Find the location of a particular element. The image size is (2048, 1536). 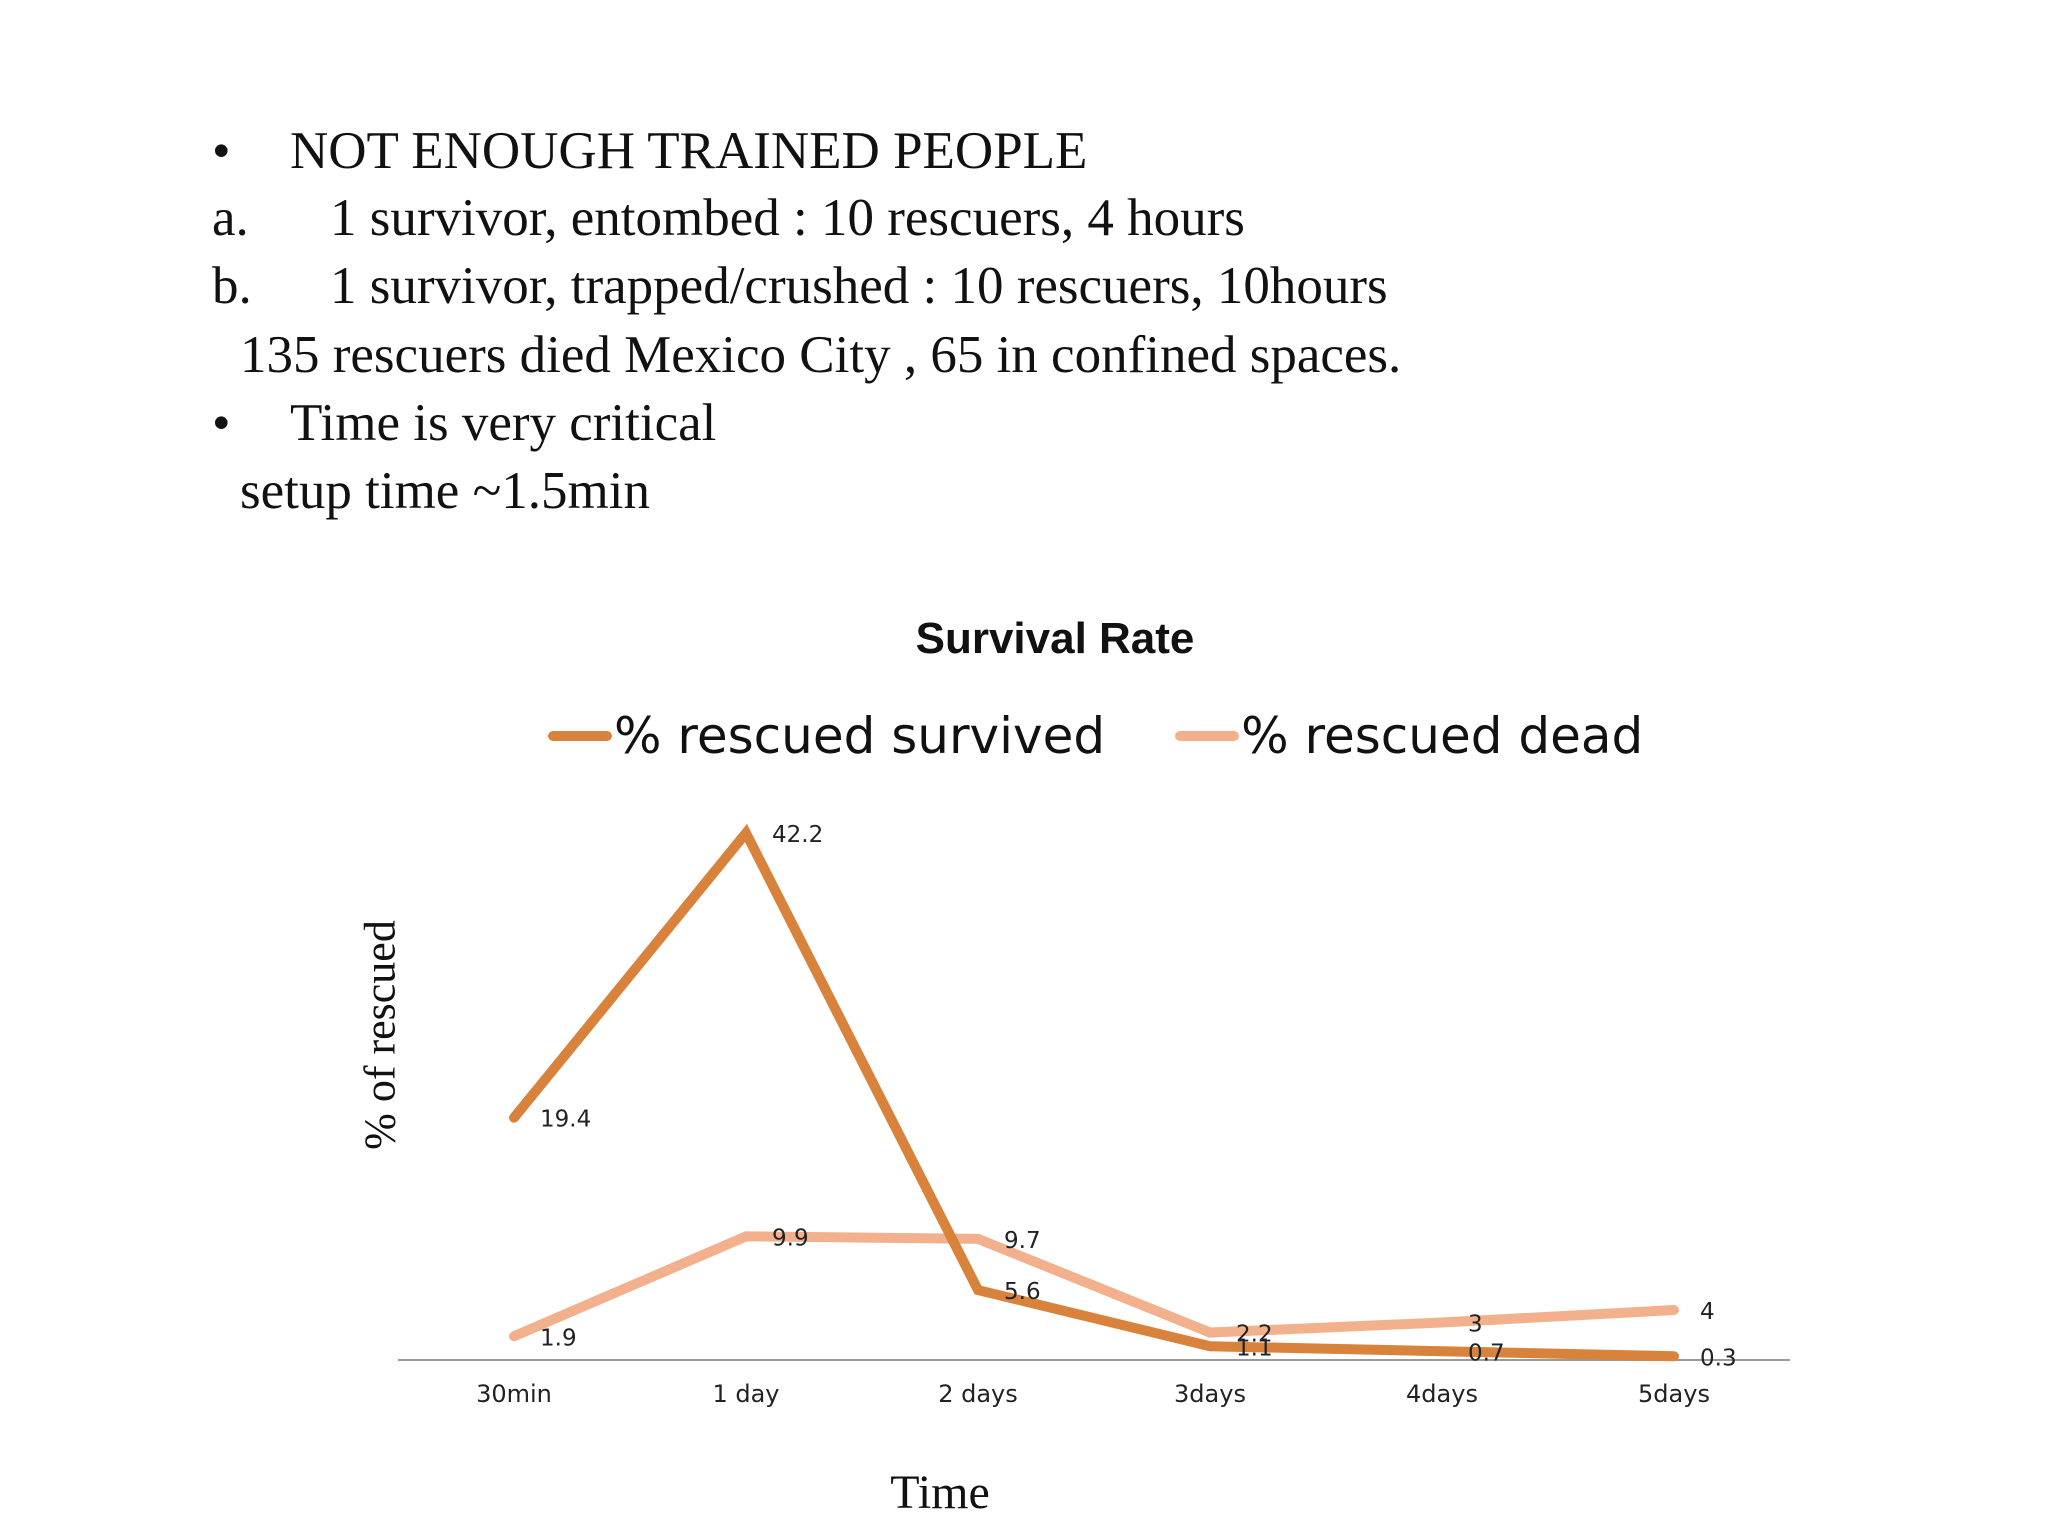

chart-legend: % rescued survived % rescued dead is located at coordinates (1130, 736).